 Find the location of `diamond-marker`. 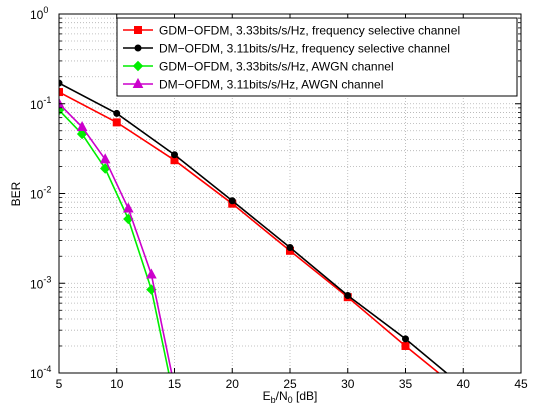

diamond-marker is located at coordinates (138, 66).